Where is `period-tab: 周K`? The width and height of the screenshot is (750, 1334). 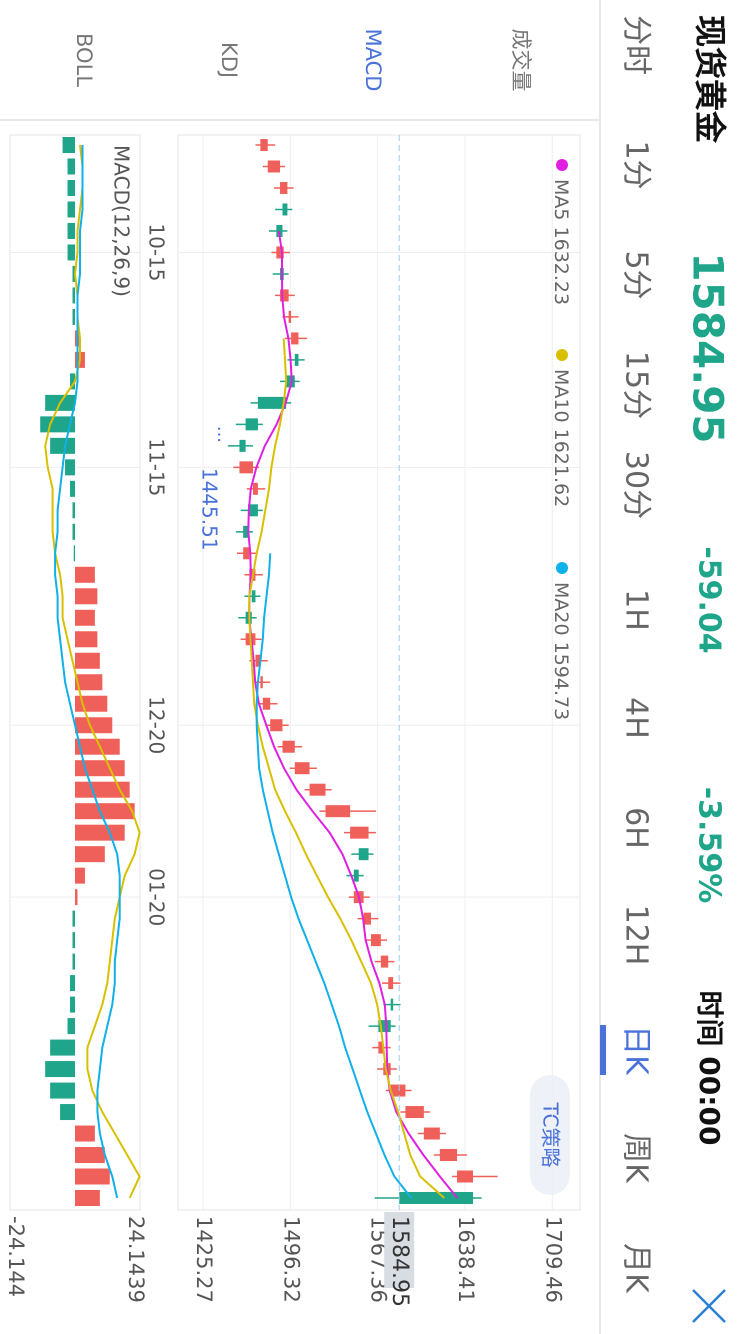 period-tab: 周K is located at coordinates (636, 1158).